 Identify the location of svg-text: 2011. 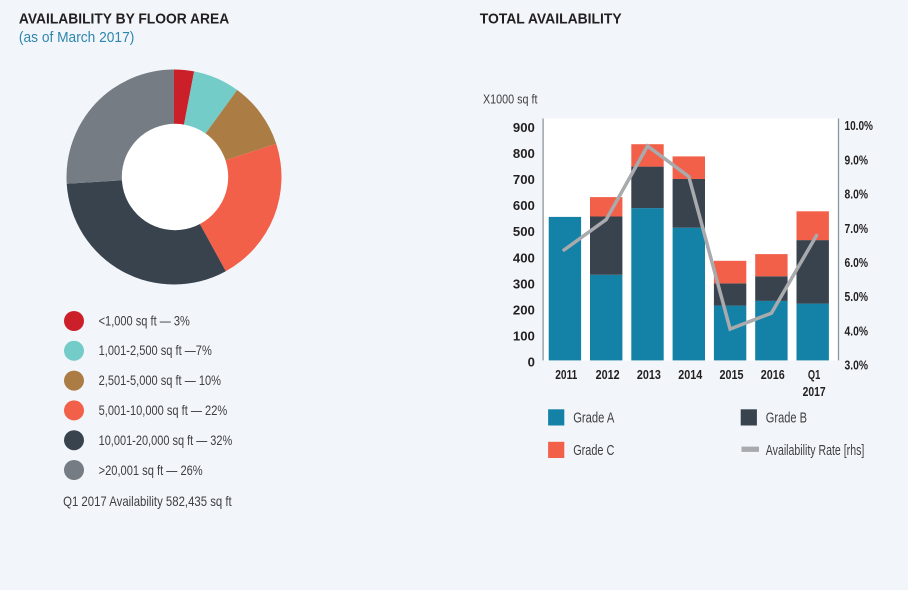
(566, 374).